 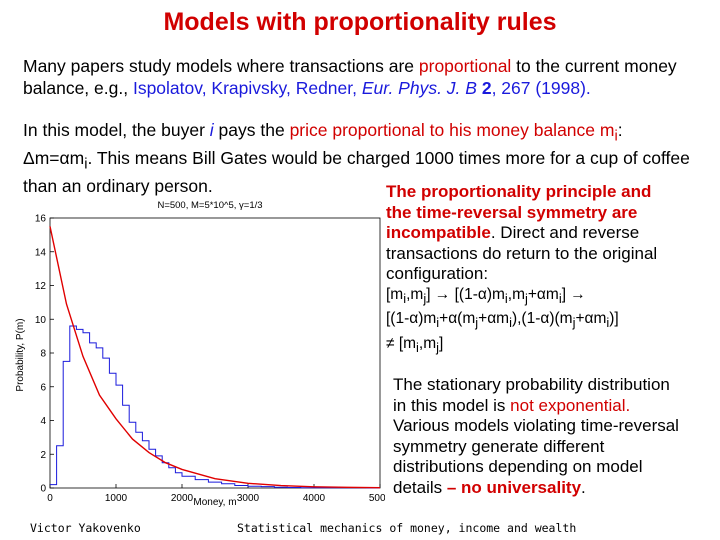 What do you see at coordinates (437, 273) in the screenshot?
I see `incompat-line-5: configuration:` at bounding box center [437, 273].